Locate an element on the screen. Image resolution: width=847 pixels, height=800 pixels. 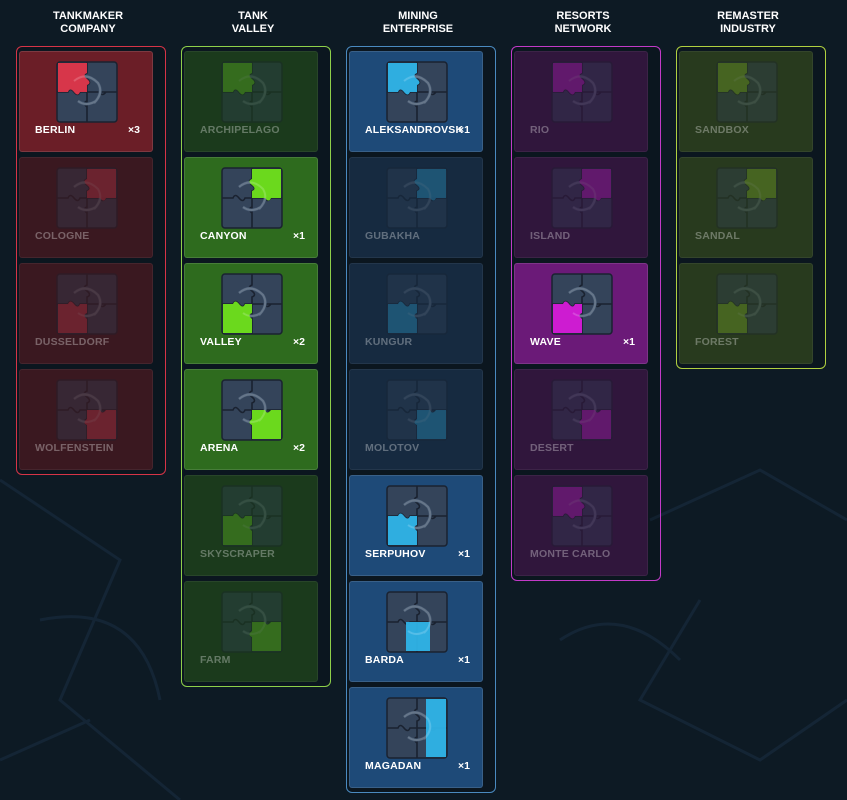
map-card-skyscraper: SKYSCRAPER is located at coordinates (251, 525).